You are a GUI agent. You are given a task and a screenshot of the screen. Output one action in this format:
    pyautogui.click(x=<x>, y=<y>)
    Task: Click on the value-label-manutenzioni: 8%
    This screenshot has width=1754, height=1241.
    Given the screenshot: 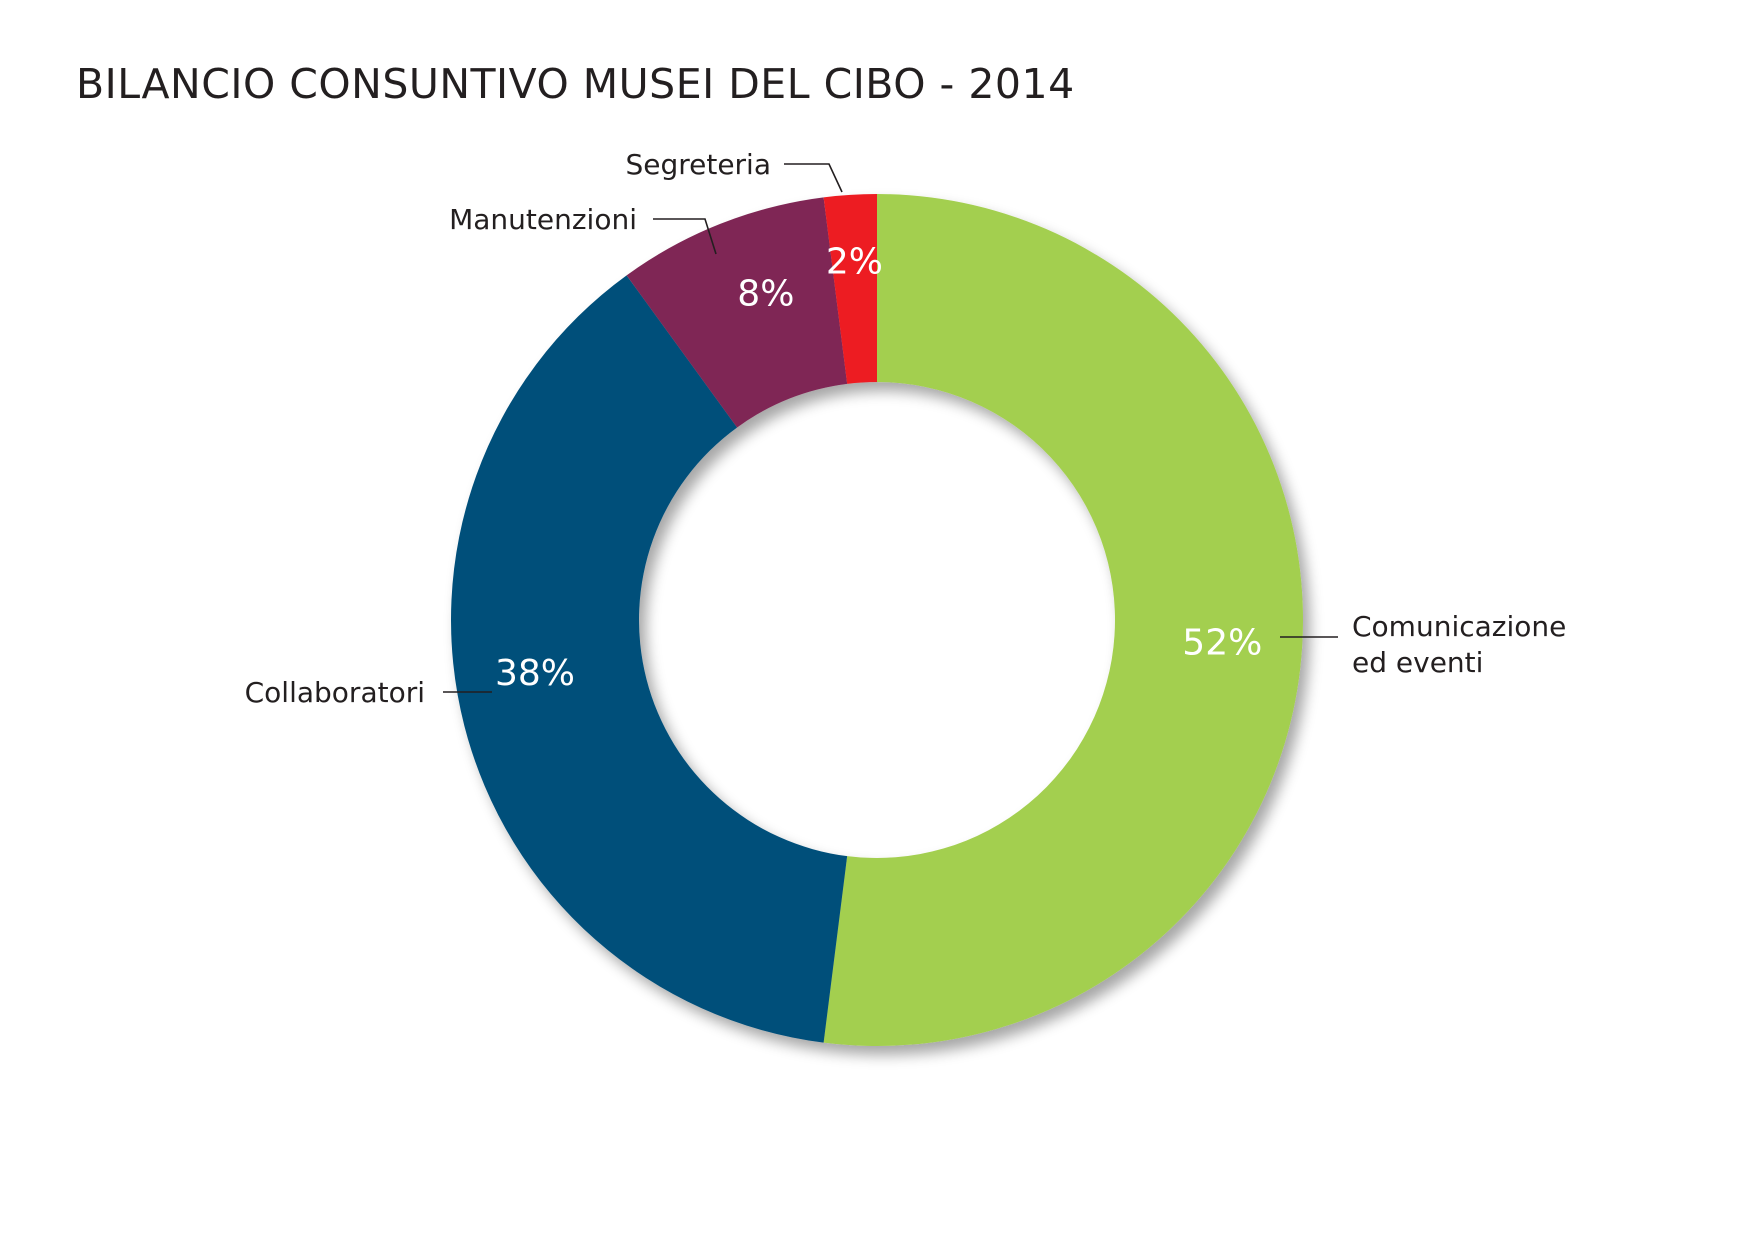 What is the action you would take?
    pyautogui.click(x=765, y=293)
    